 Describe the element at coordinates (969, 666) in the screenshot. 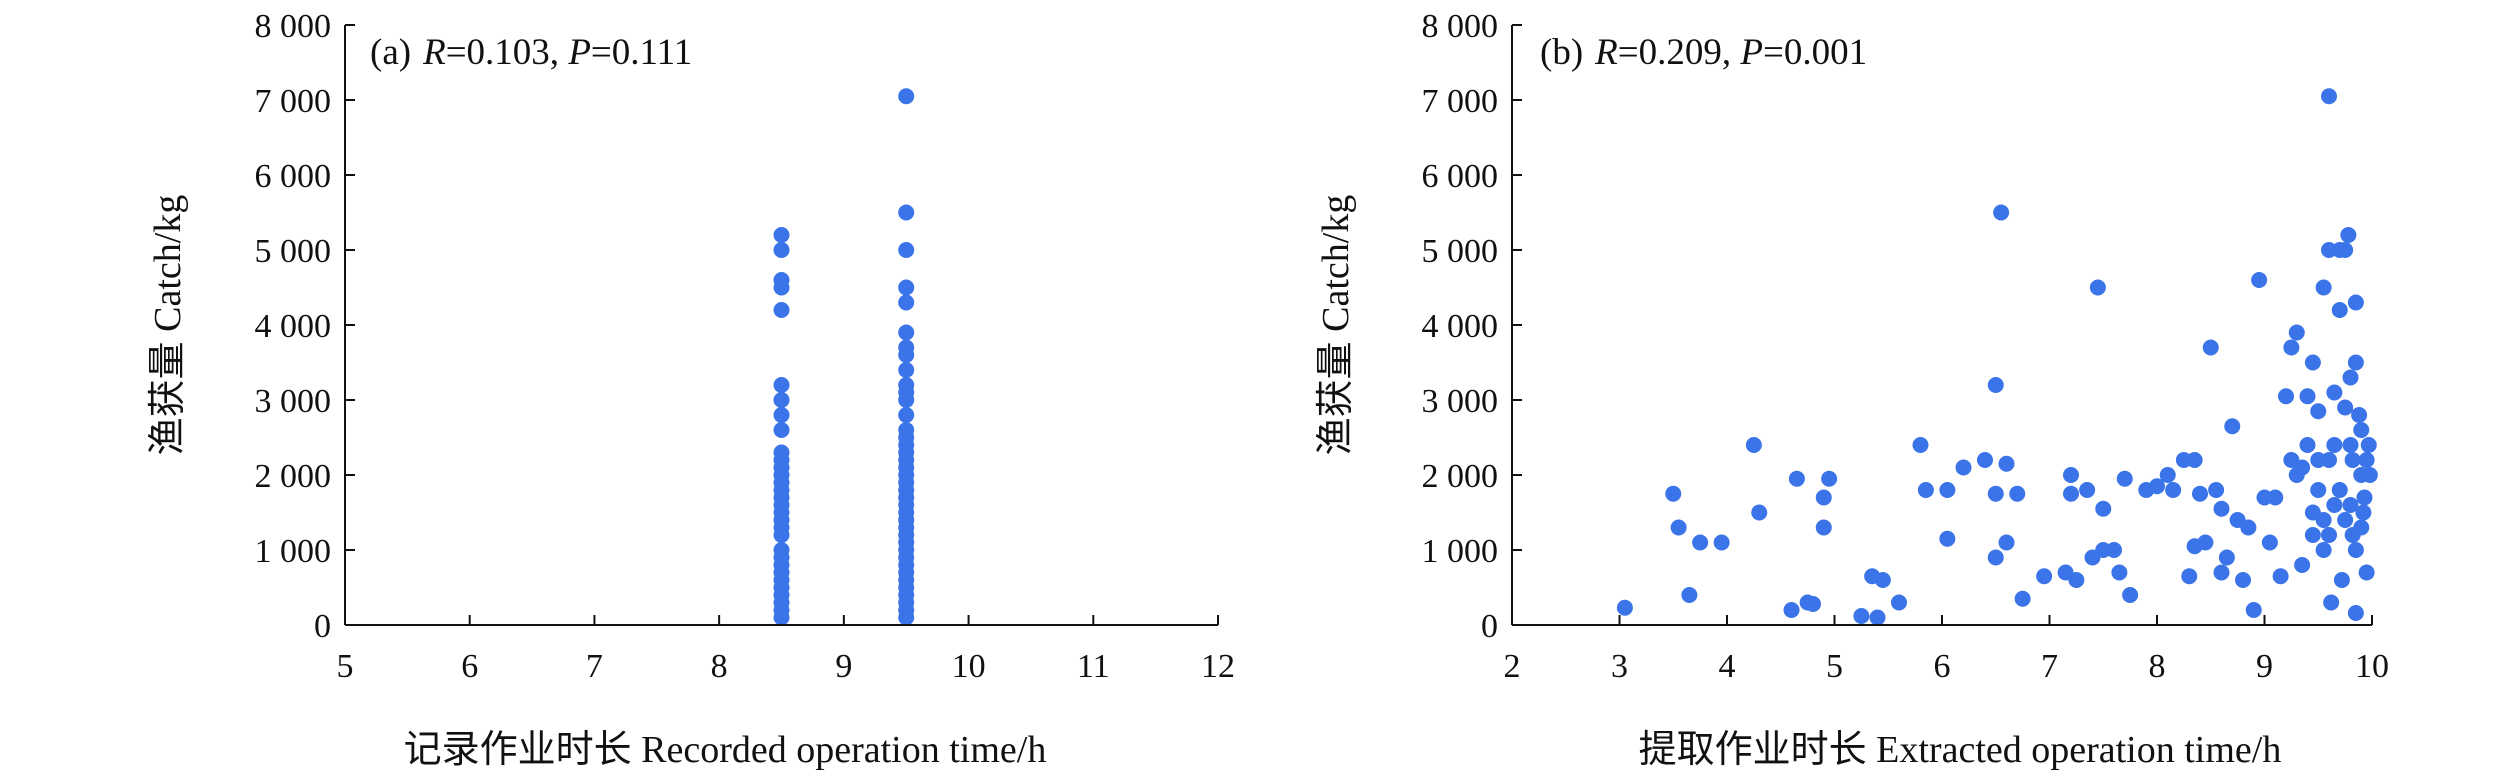

I see `x-tick-label: 10` at that location.